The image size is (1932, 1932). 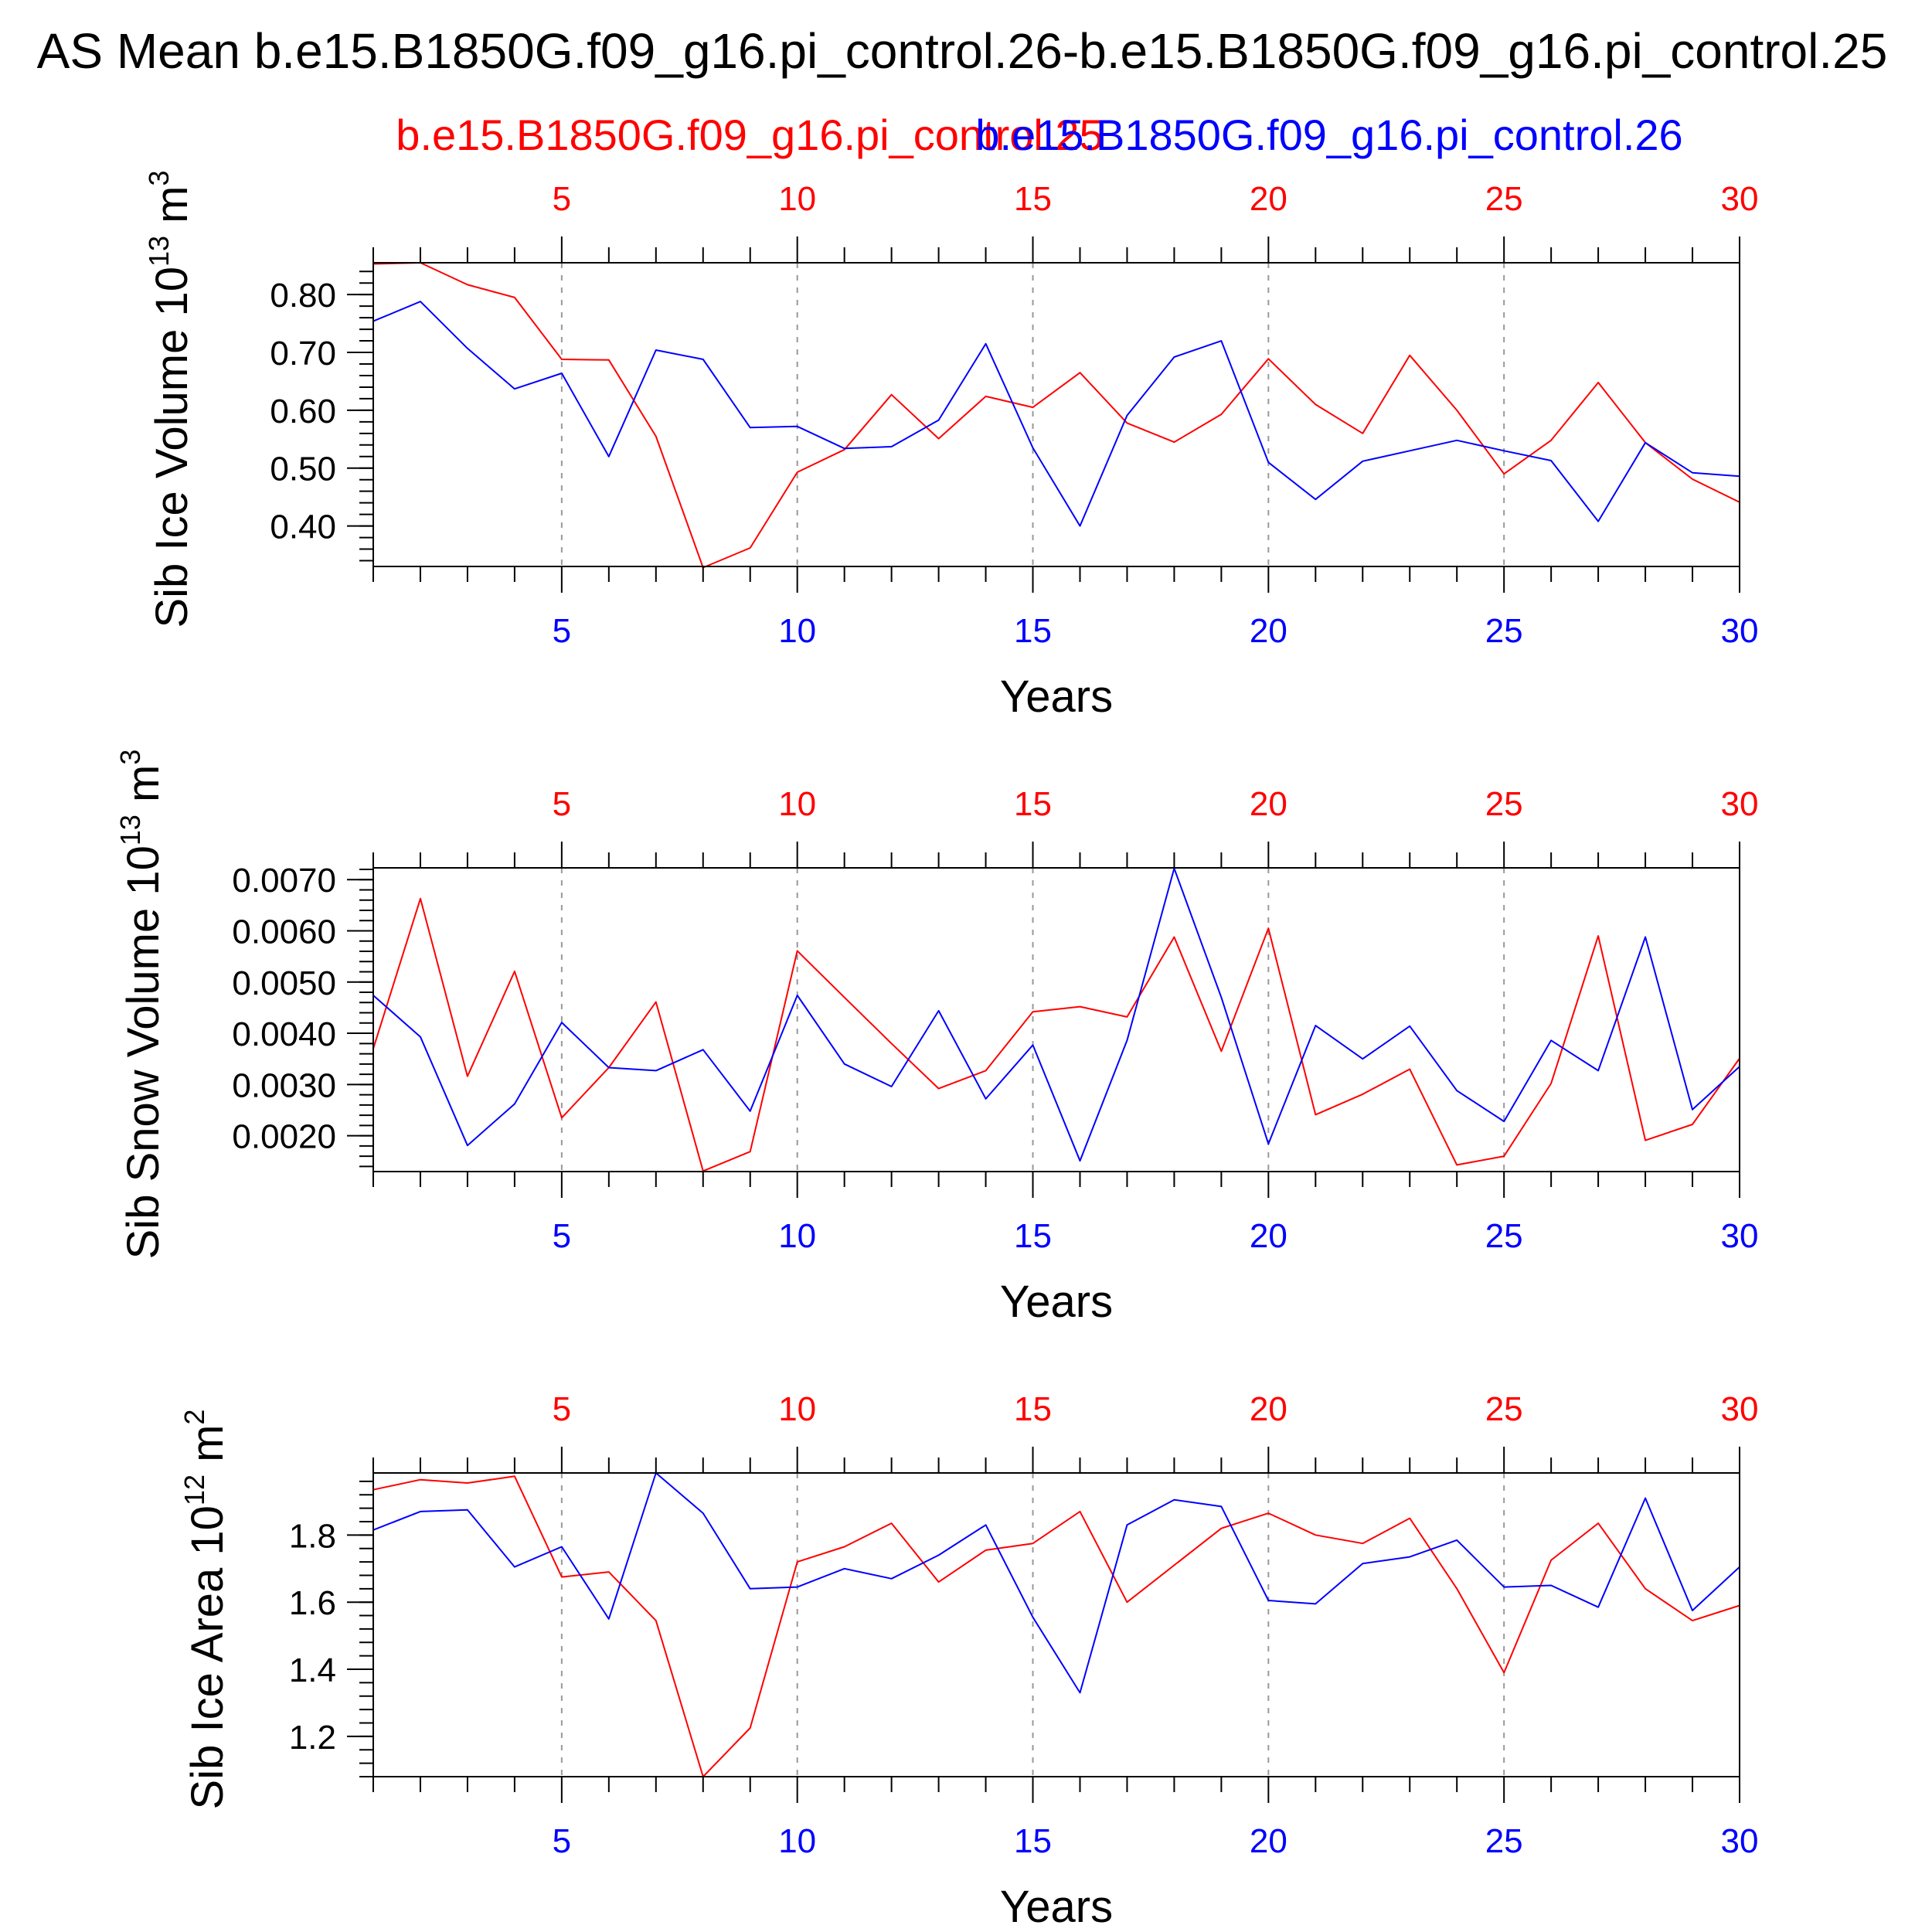 I want to click on legend-series-a: b.e15.B1850G.f09_g16.pi_control.25, so click(x=749, y=135).